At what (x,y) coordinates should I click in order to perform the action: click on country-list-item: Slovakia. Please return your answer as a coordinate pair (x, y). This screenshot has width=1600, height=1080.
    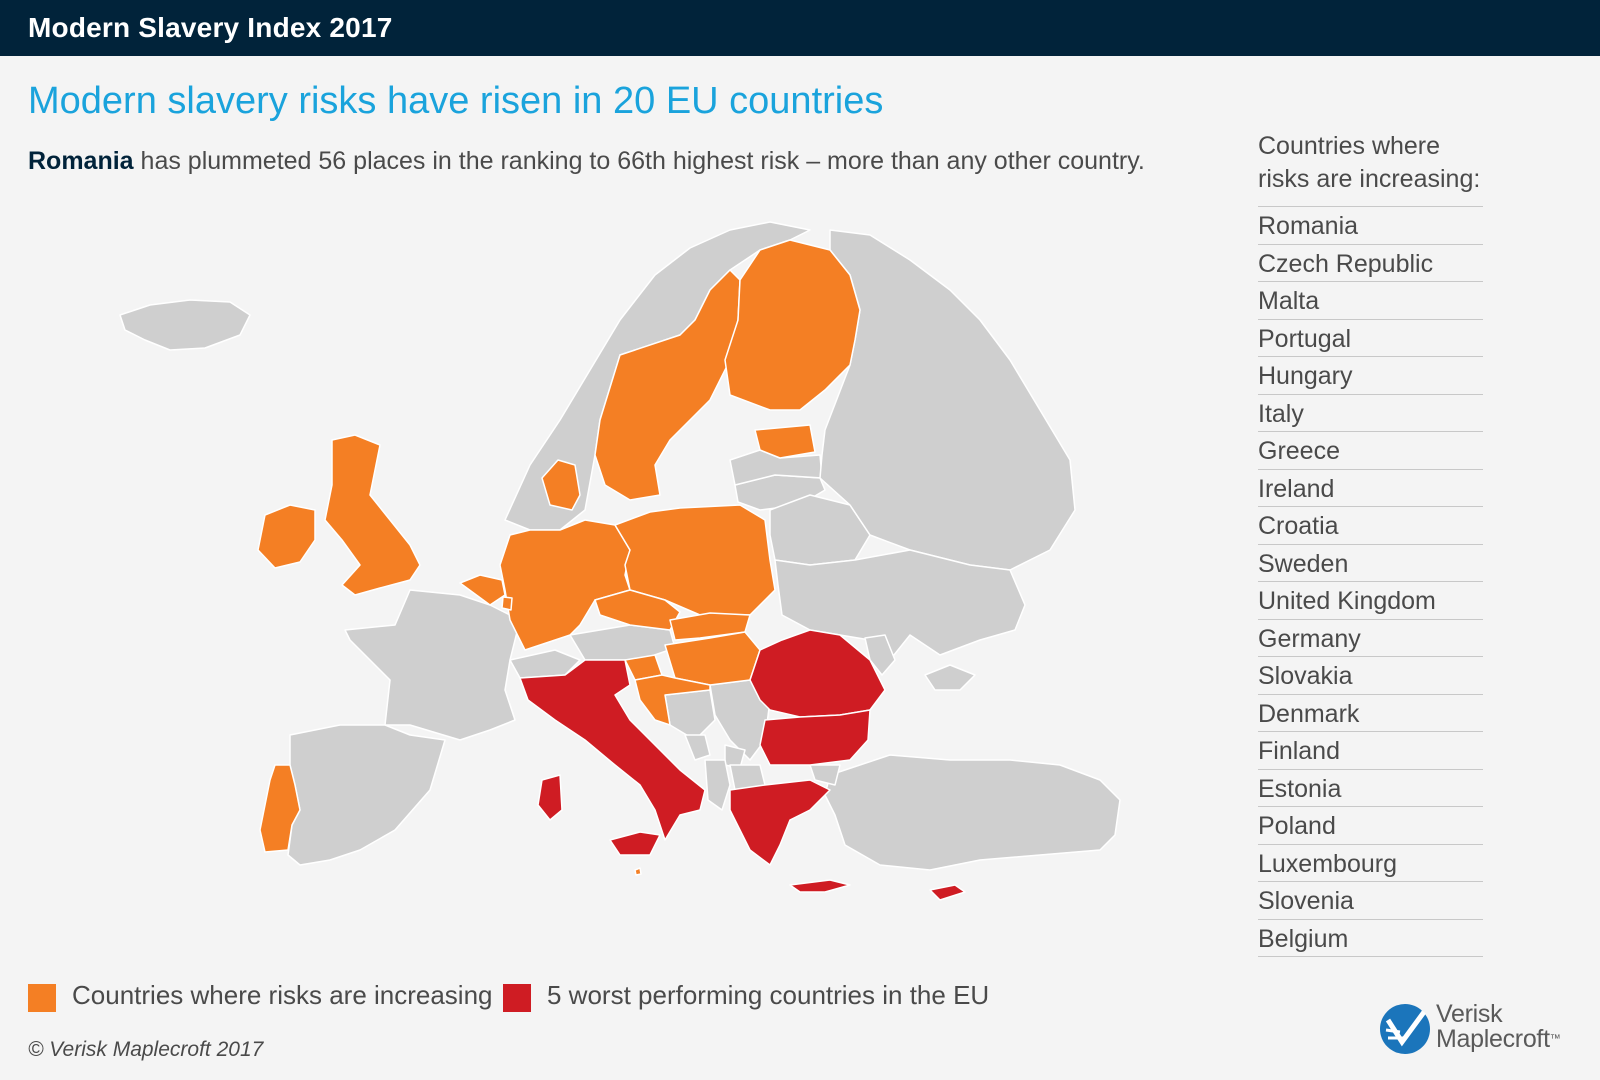
    Looking at the image, I should click on (1370, 676).